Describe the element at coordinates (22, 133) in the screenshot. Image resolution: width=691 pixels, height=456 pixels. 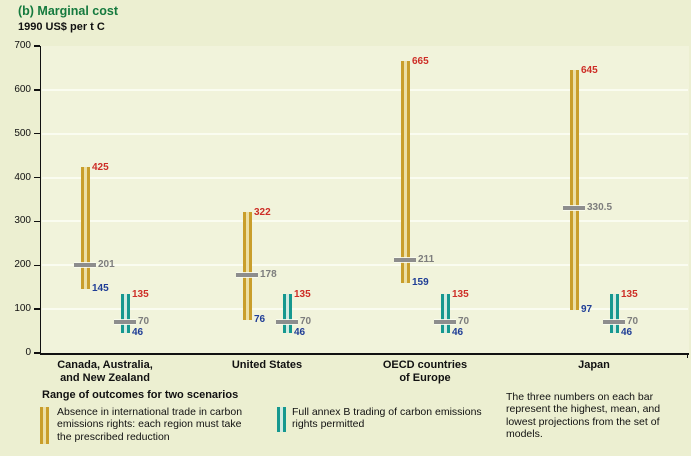
I see `y-axis-tick-label: 500` at that location.